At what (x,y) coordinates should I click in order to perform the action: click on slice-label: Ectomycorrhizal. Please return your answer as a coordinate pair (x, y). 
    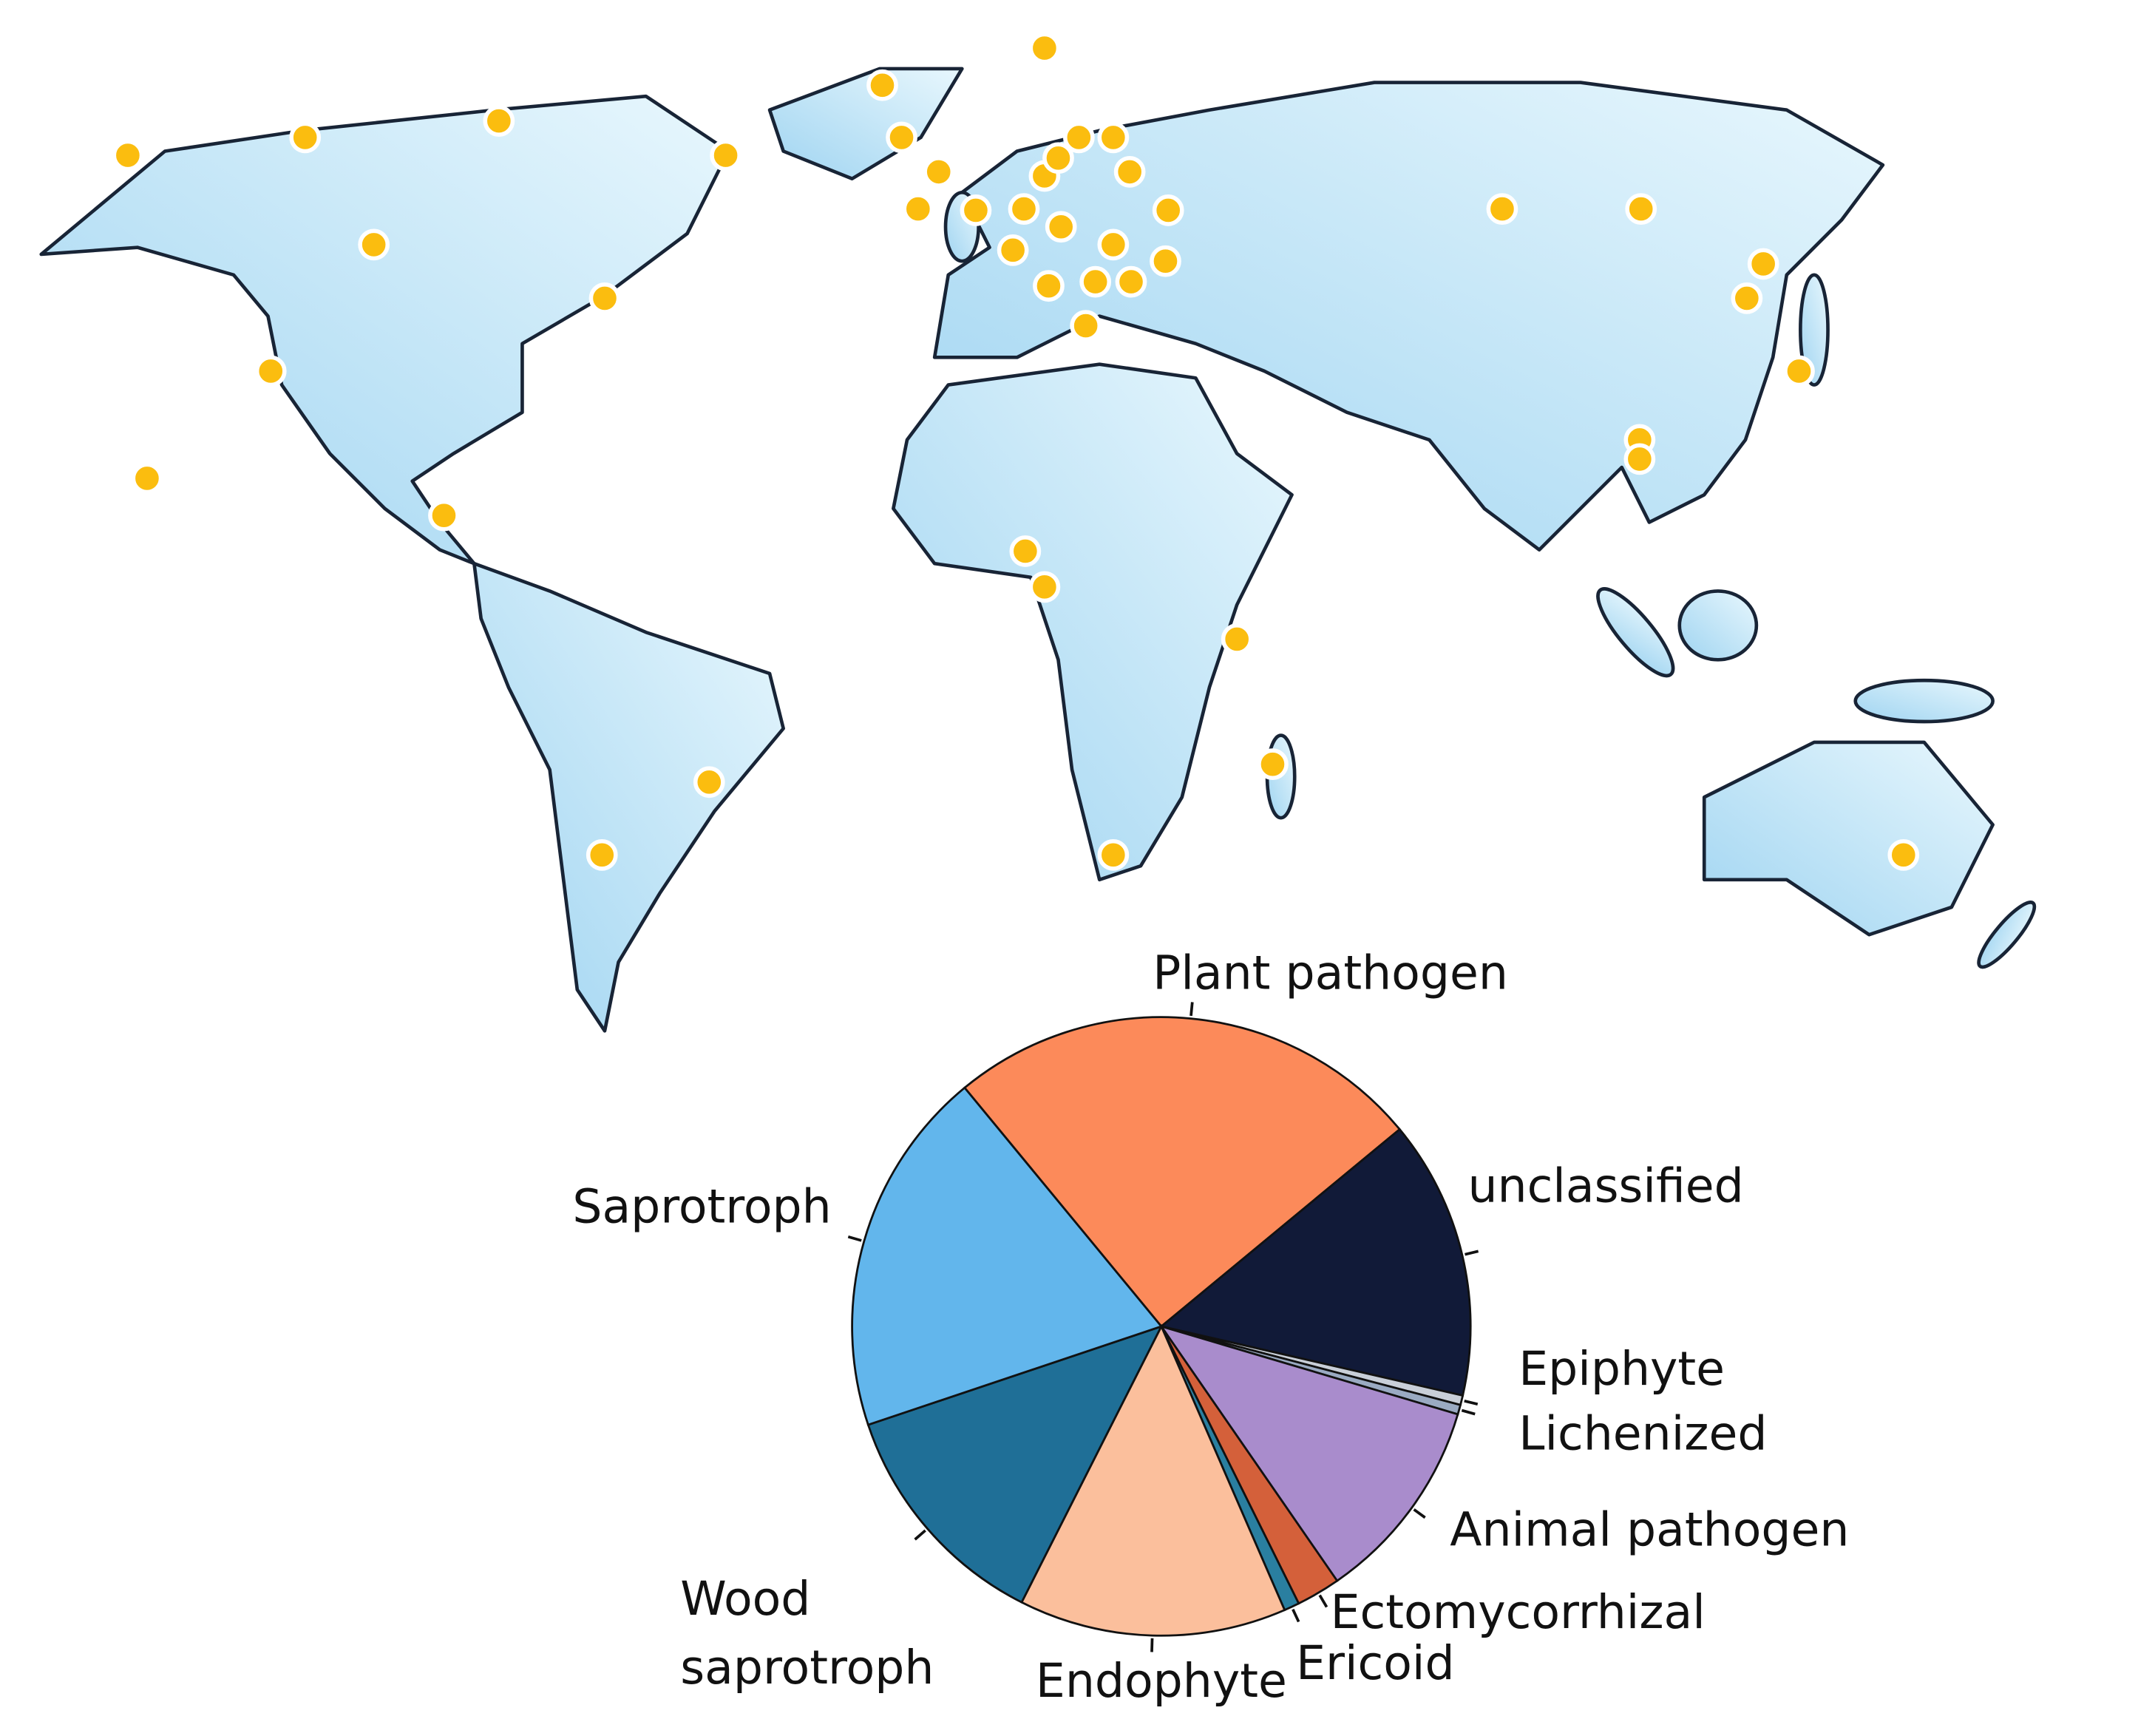
    Looking at the image, I should click on (1518, 1611).